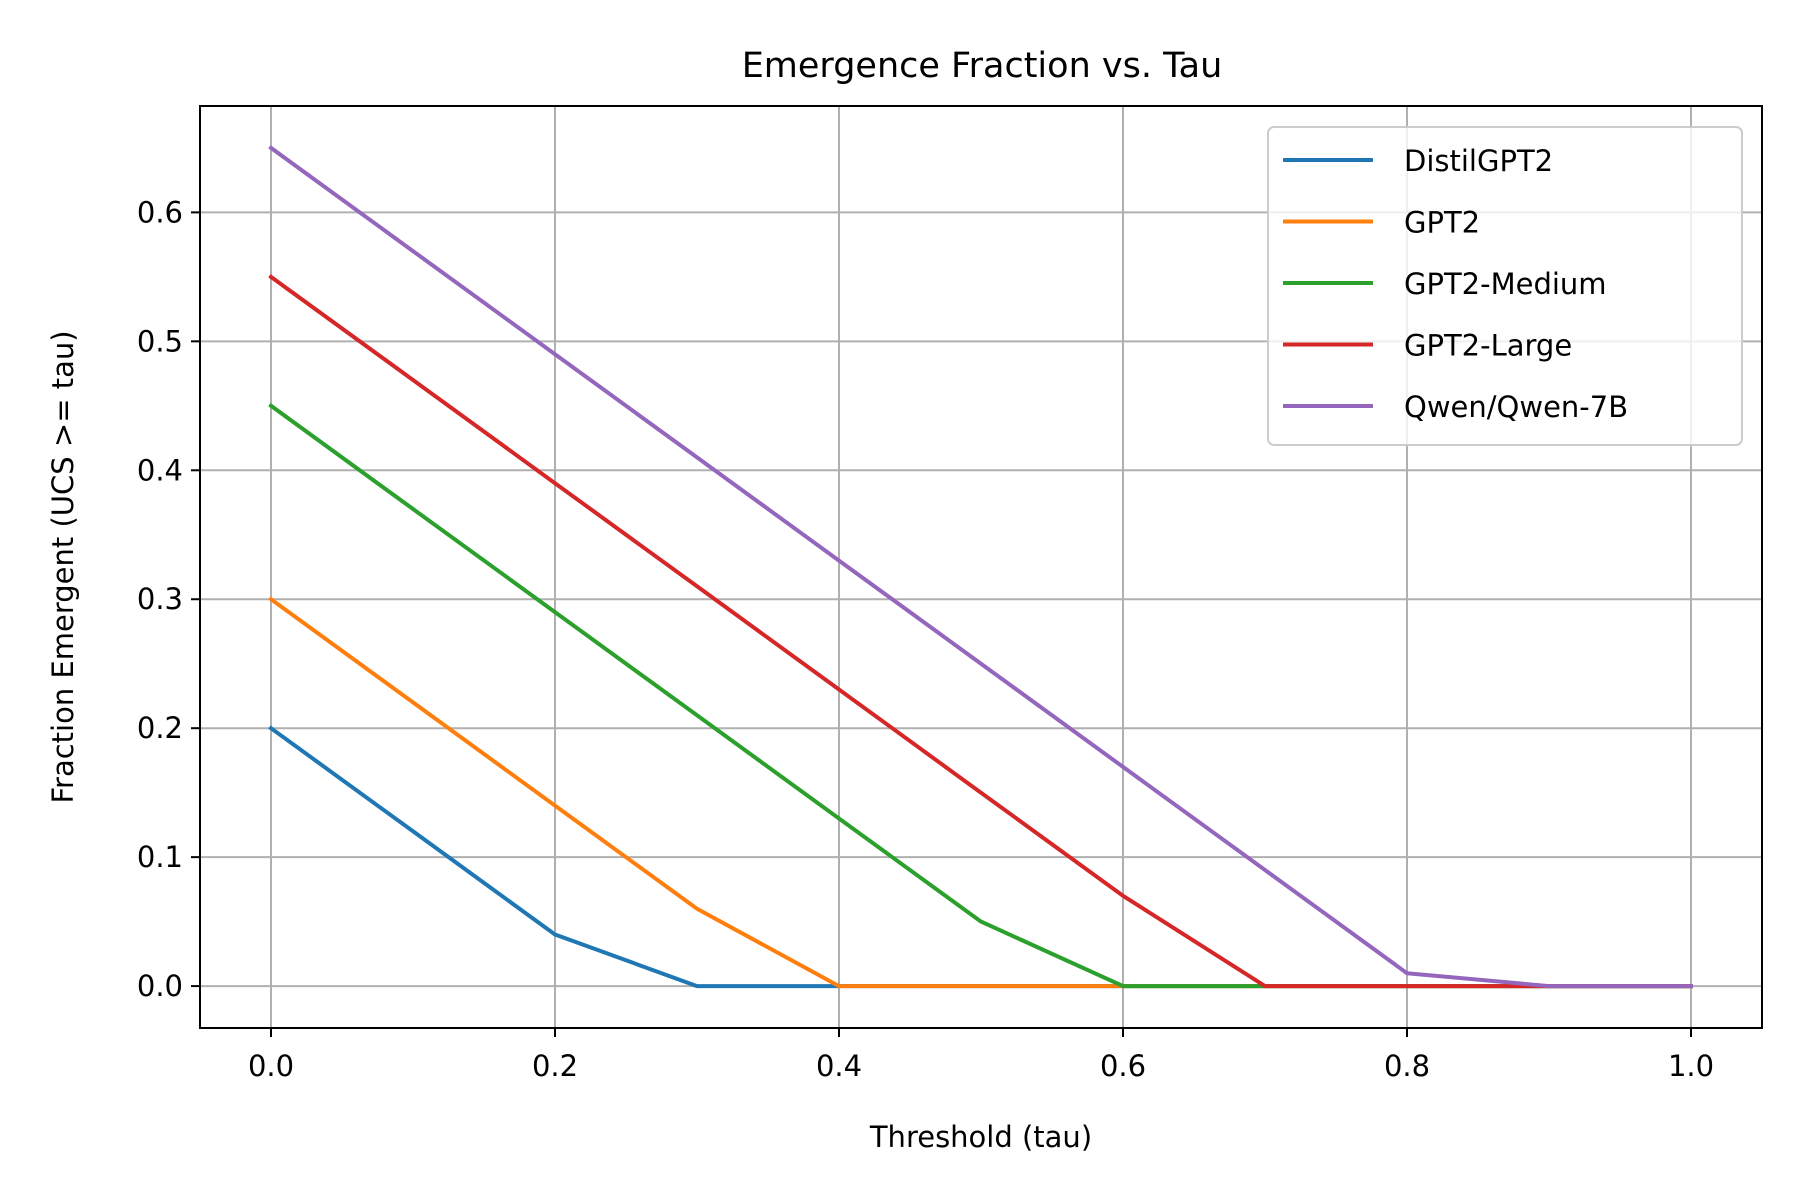 The width and height of the screenshot is (1800, 1200). Describe the element at coordinates (1407, 1066) in the screenshot. I see `x-tick-label: 0.8` at that location.